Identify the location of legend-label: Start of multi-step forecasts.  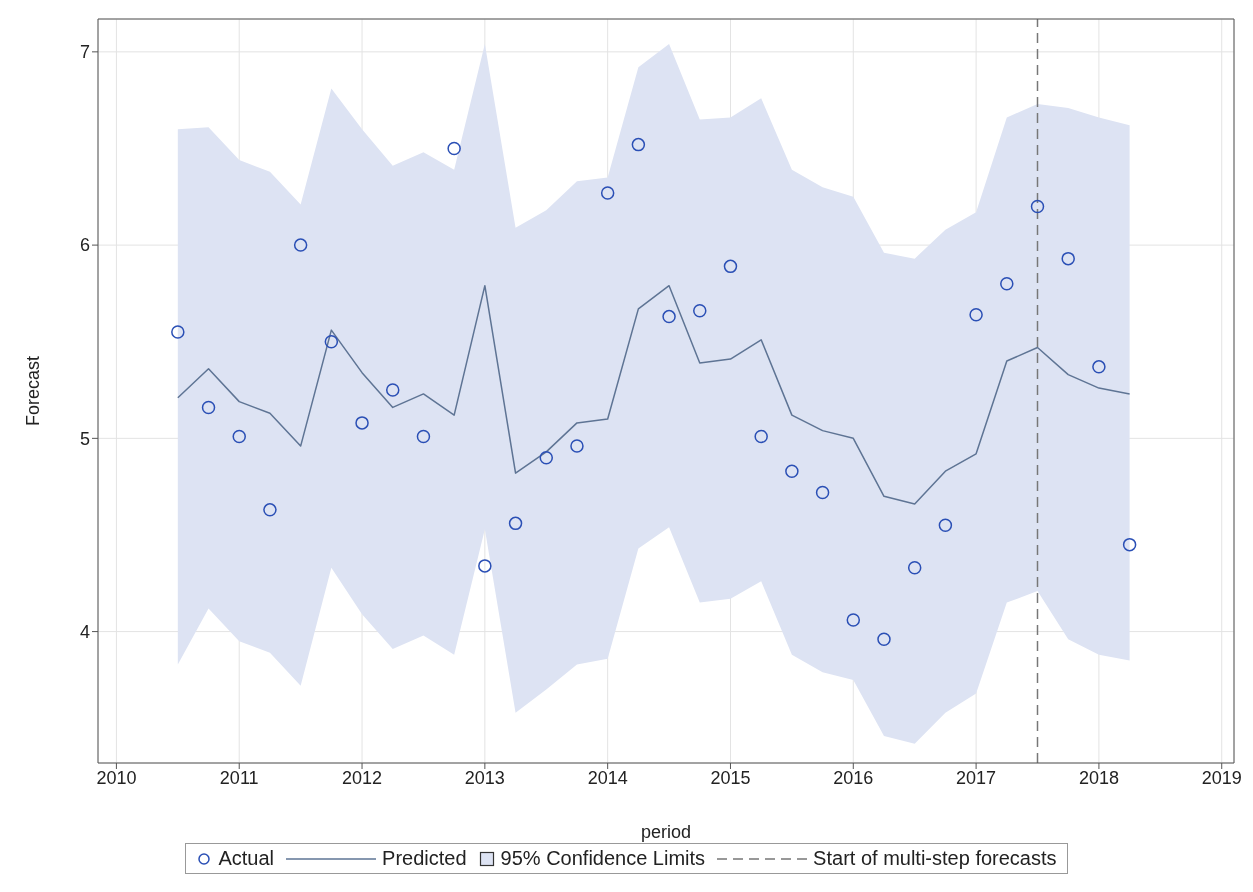
(935, 858).